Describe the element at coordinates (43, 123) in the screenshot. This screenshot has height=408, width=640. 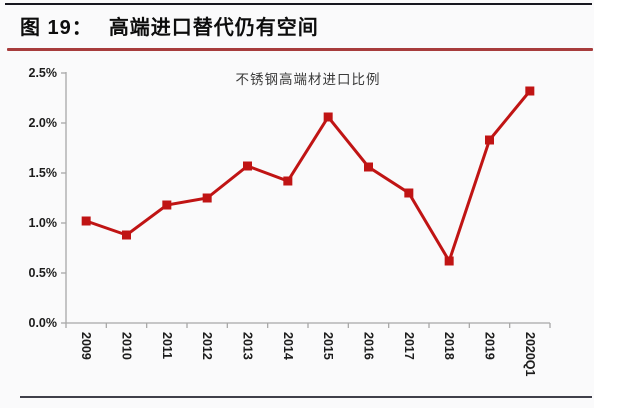
I see `y-tick-label: 2.0%` at that location.